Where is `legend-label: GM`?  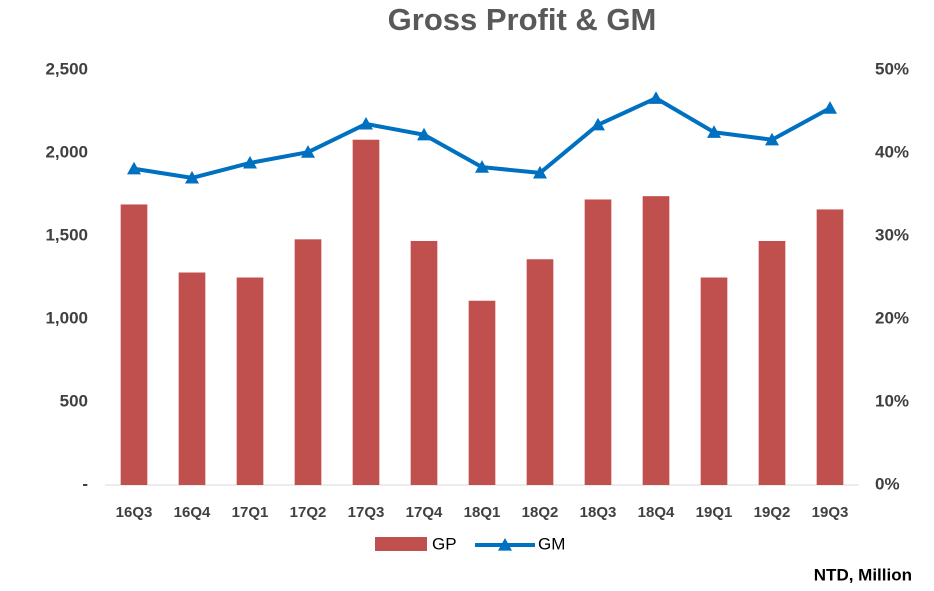 legend-label: GM is located at coordinates (551, 543).